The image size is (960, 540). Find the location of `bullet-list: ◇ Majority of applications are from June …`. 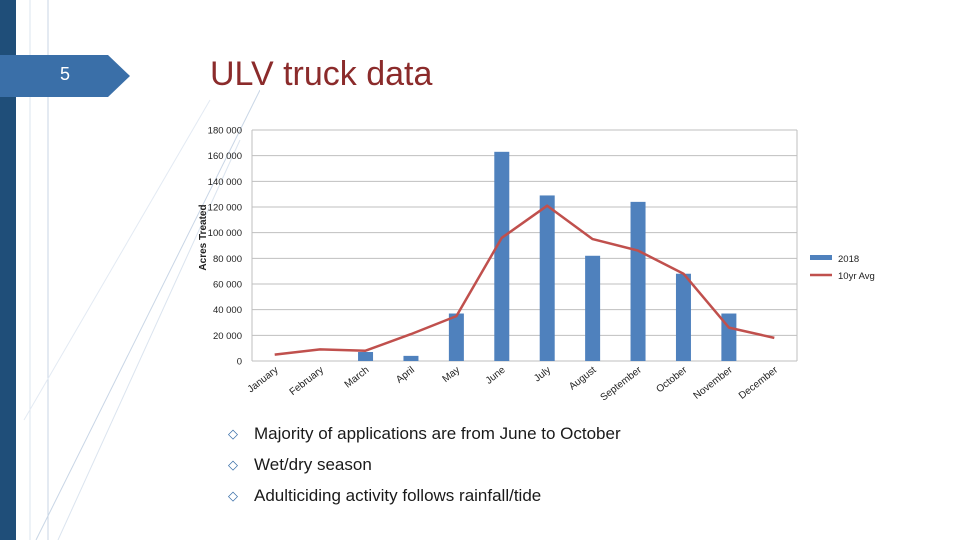

bullet-list: ◇ Majority of applications are from June … is located at coordinates (424, 464).